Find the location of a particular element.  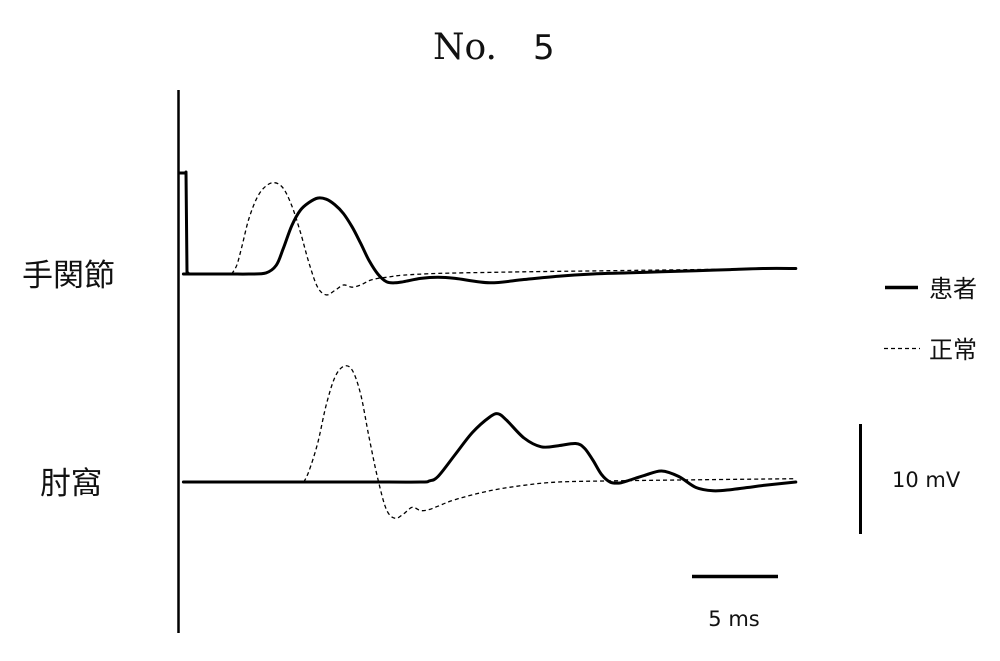

trace-wrist-normal-line is located at coordinates (513, 238).